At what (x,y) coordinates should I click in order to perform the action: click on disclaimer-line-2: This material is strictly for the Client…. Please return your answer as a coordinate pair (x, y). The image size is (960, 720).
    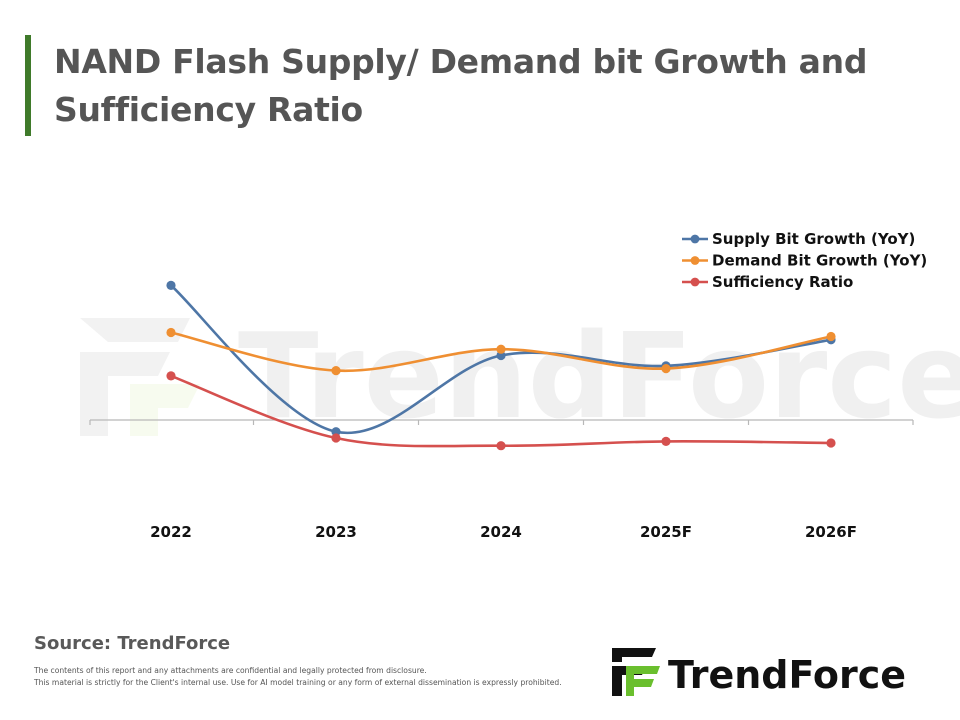
    Looking at the image, I should click on (298, 682).